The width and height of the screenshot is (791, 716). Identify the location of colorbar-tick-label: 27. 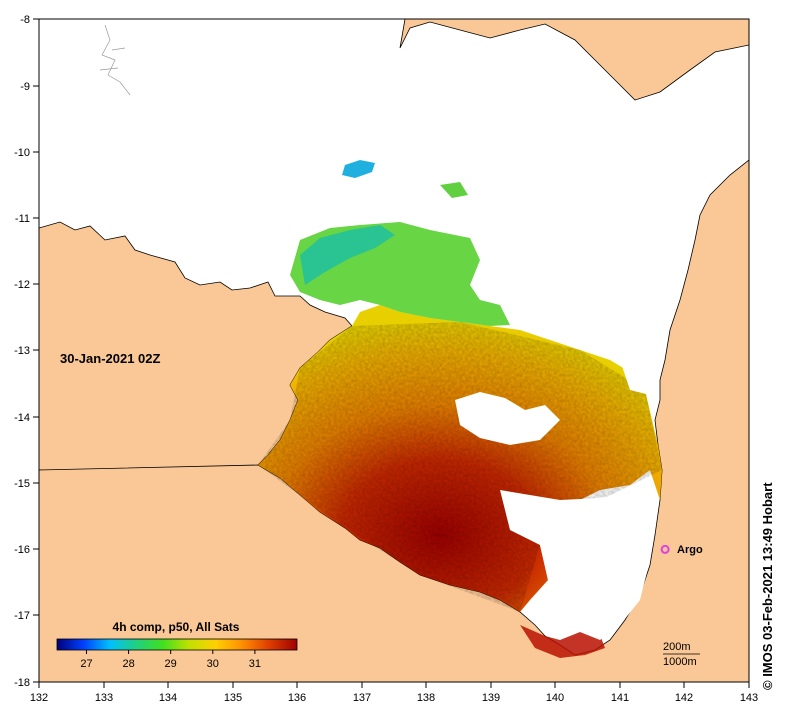
(86, 664).